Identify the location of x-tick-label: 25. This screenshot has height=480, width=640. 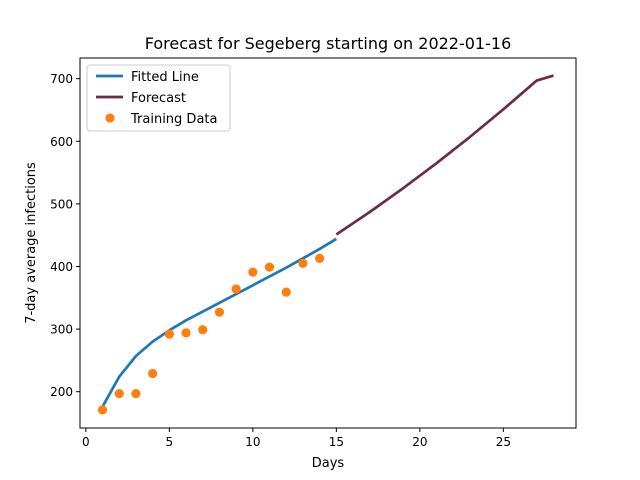
(503, 442).